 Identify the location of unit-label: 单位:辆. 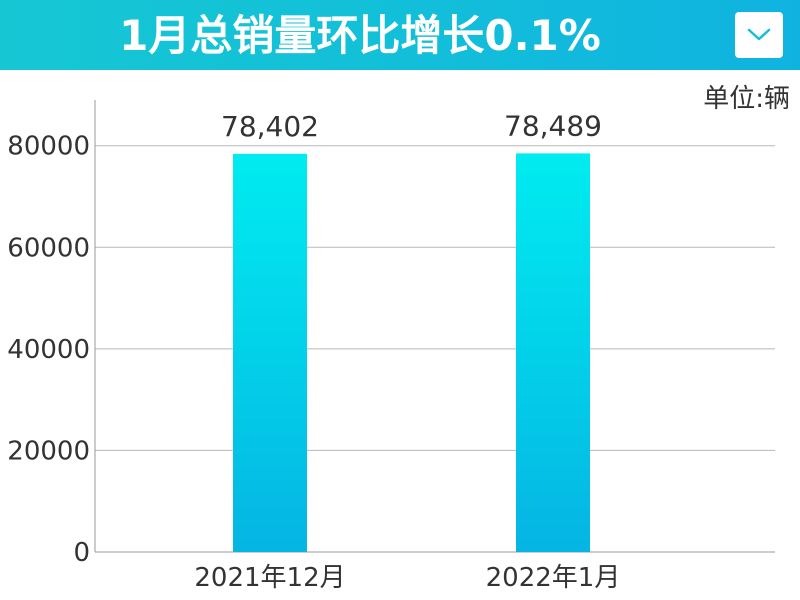
(746, 99).